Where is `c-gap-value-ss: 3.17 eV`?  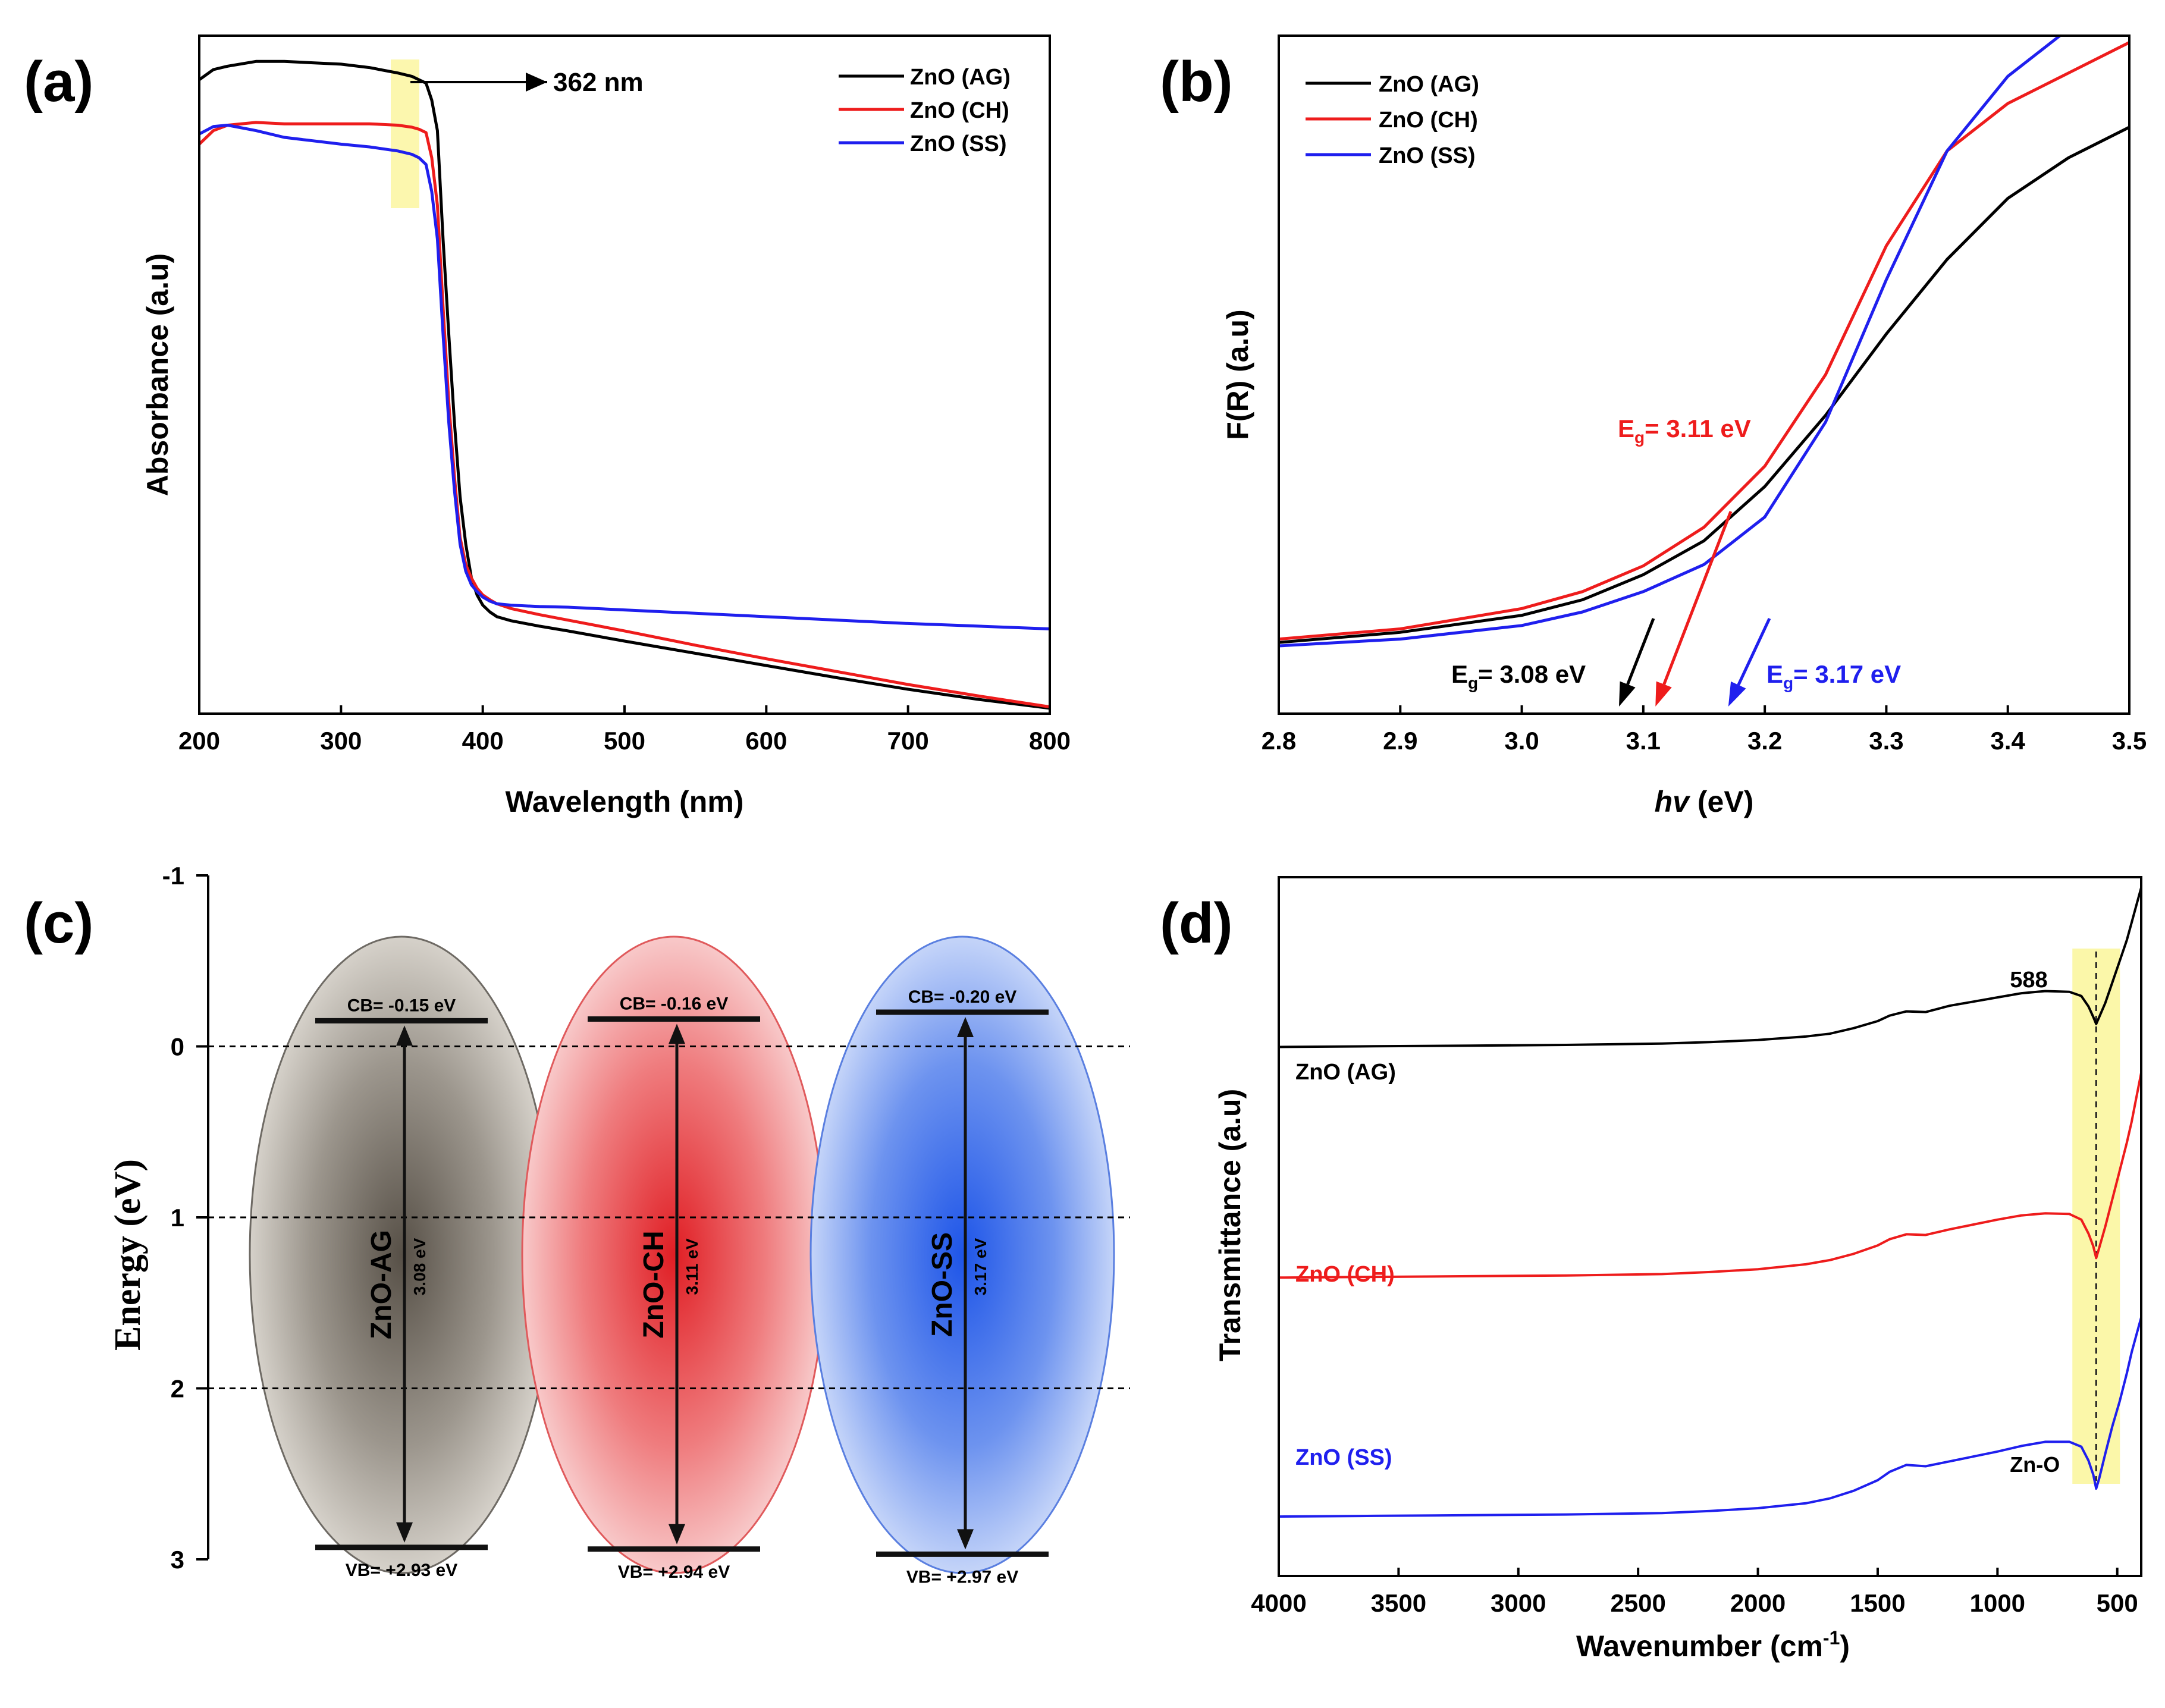 c-gap-value-ss: 3.17 eV is located at coordinates (981, 1266).